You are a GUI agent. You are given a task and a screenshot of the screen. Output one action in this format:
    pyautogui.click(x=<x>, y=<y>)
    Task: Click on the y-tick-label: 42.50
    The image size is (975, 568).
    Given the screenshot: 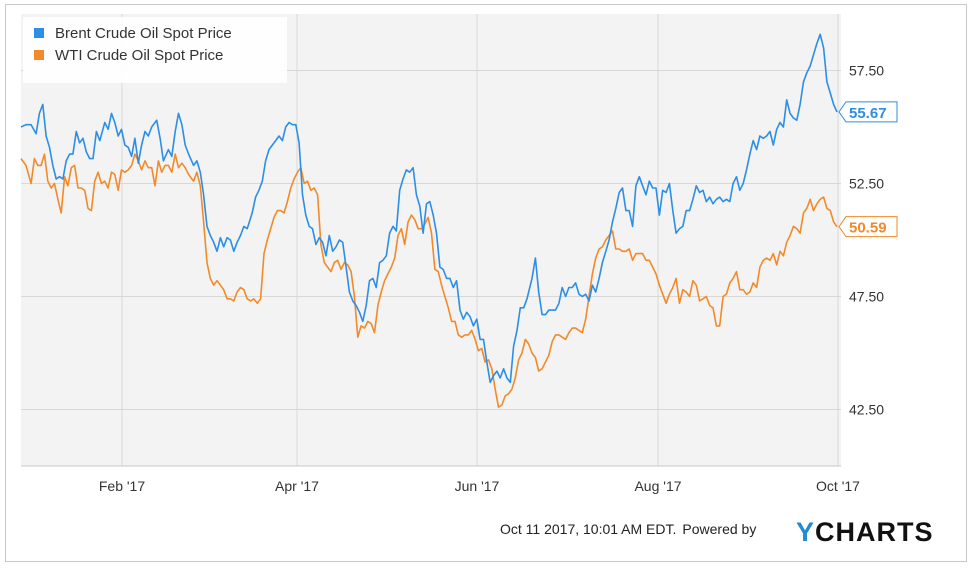 What is the action you would take?
    pyautogui.click(x=866, y=410)
    